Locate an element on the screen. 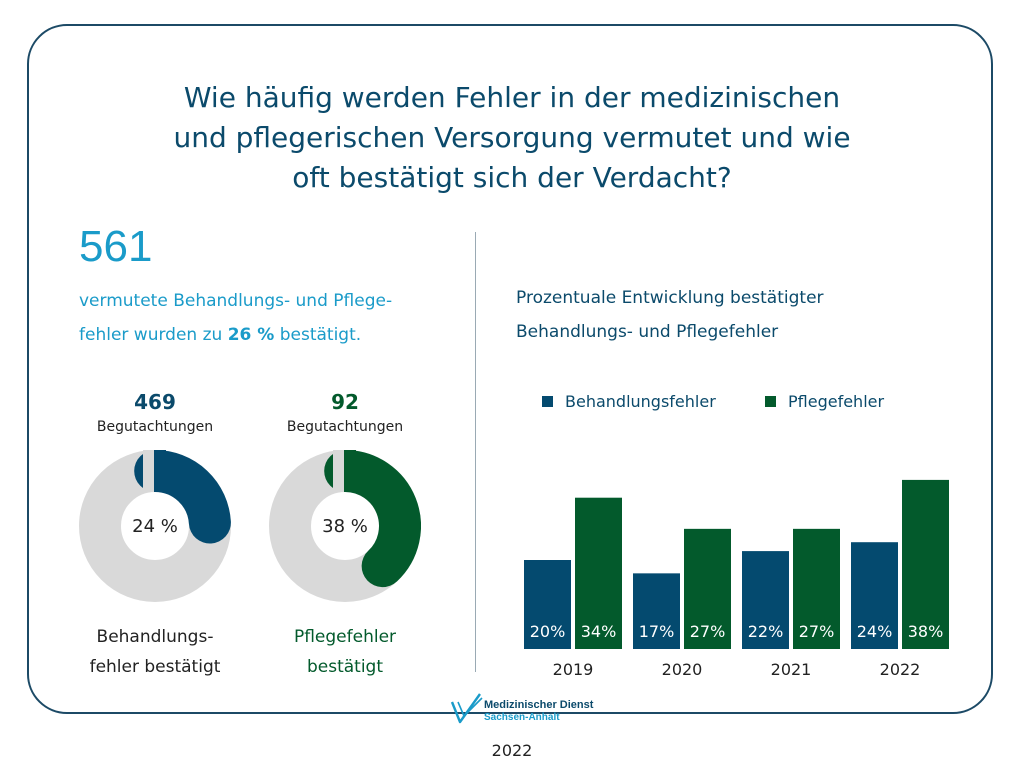 This screenshot has width=1024, height=768. logo-text-line-1: Medizinischer Dienst is located at coordinates (539, 705).